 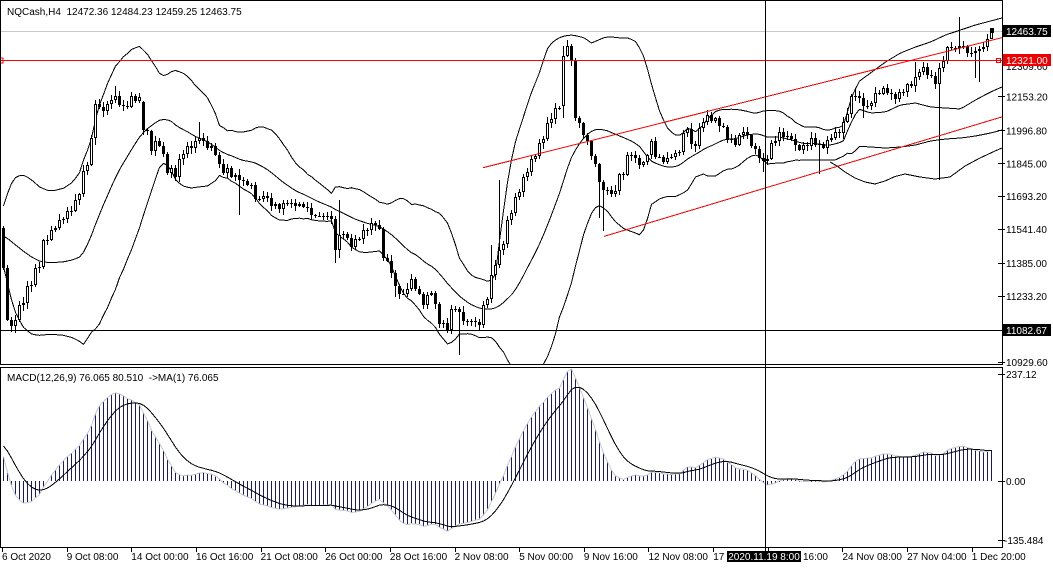 What do you see at coordinates (1021, 375) in the screenshot?
I see `svg-text: 237.12` at bounding box center [1021, 375].